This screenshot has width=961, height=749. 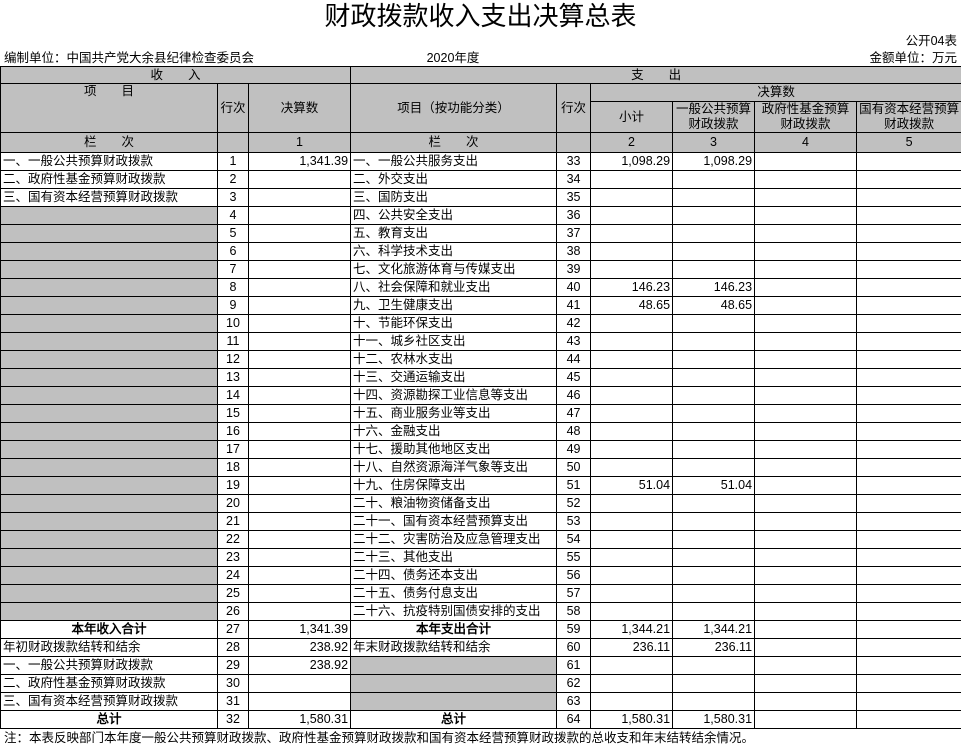 I want to click on table-cell: 50, so click(x=574, y=467).